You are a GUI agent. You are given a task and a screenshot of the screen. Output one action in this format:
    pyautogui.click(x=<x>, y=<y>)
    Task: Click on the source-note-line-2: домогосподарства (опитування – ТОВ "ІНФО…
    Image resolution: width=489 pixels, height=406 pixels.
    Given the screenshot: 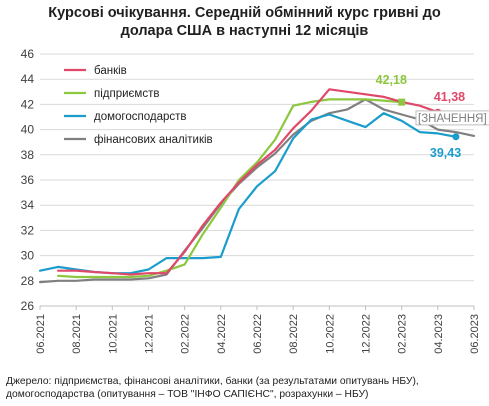 What is the action you would take?
    pyautogui.click(x=187, y=394)
    